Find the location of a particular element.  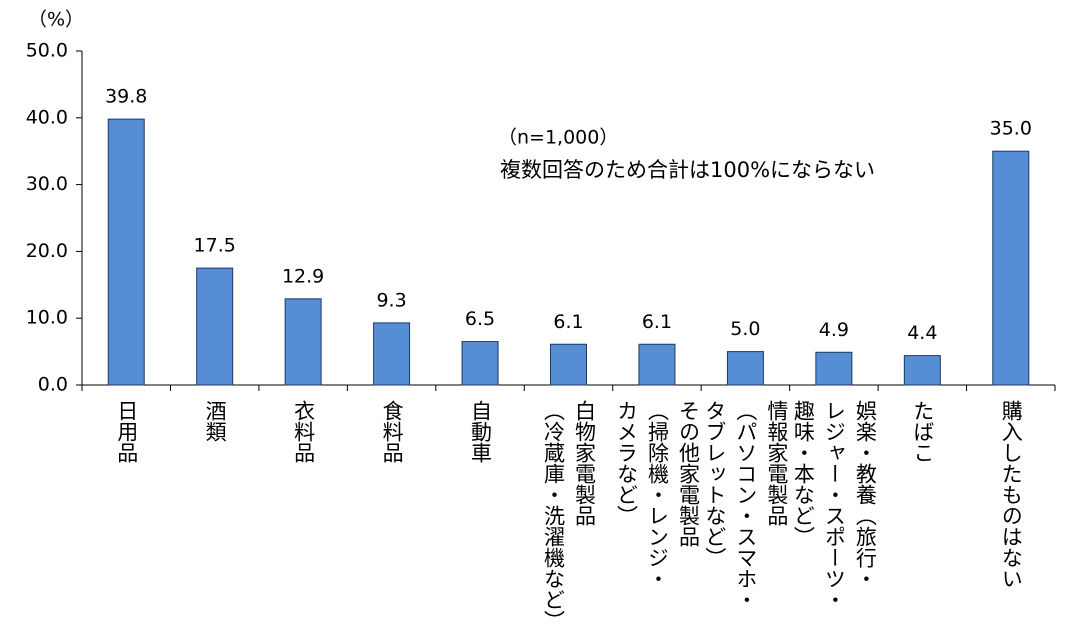

data-label: 9.3 is located at coordinates (391, 300).